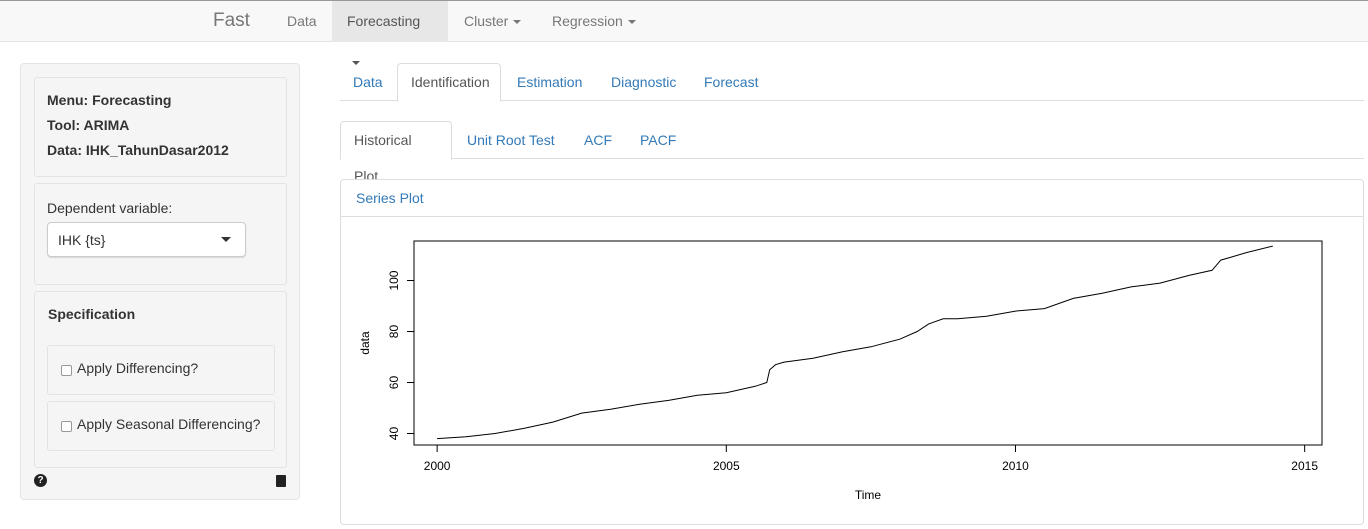 The image size is (1368, 529). Describe the element at coordinates (390, 198) in the screenshot. I see `panel-title: Series Plot` at that location.